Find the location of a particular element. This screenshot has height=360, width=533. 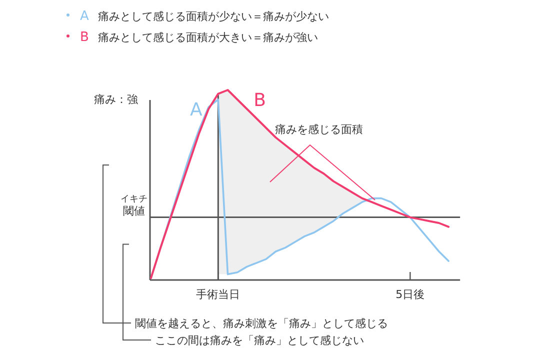

legend-label: B is located at coordinates (84, 37).